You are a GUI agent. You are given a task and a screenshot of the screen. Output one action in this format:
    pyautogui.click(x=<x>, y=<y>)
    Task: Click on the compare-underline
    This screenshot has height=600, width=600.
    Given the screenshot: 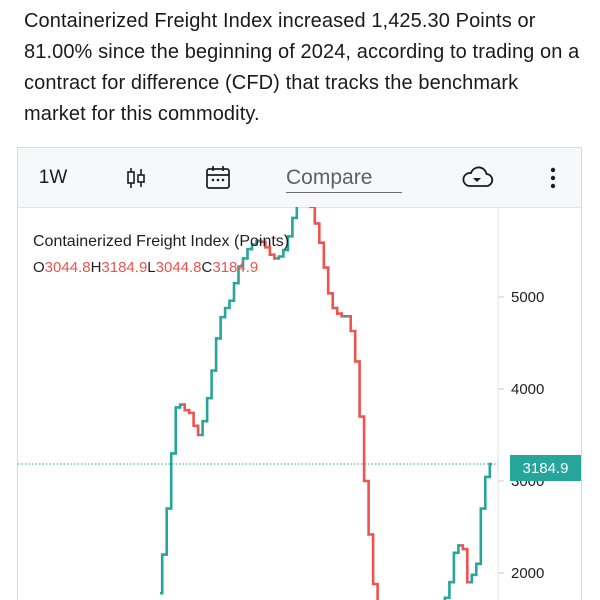 What is the action you would take?
    pyautogui.click(x=344, y=192)
    